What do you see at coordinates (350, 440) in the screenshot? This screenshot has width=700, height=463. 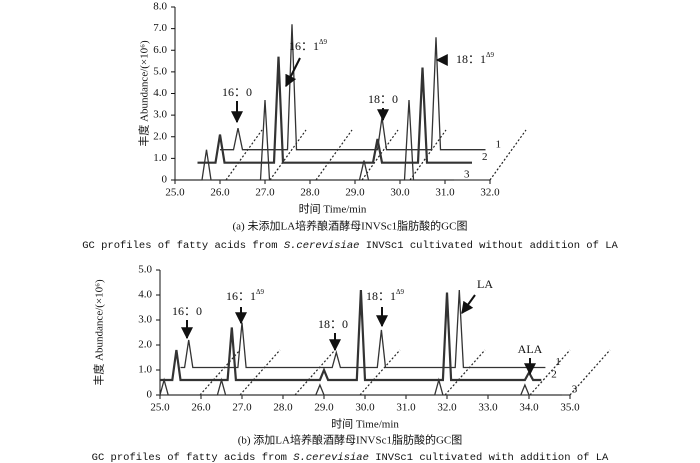 I see `caption: (b) 添加LA培养酿酒酵母INVSc1脂肪酸的GC图` at bounding box center [350, 440].